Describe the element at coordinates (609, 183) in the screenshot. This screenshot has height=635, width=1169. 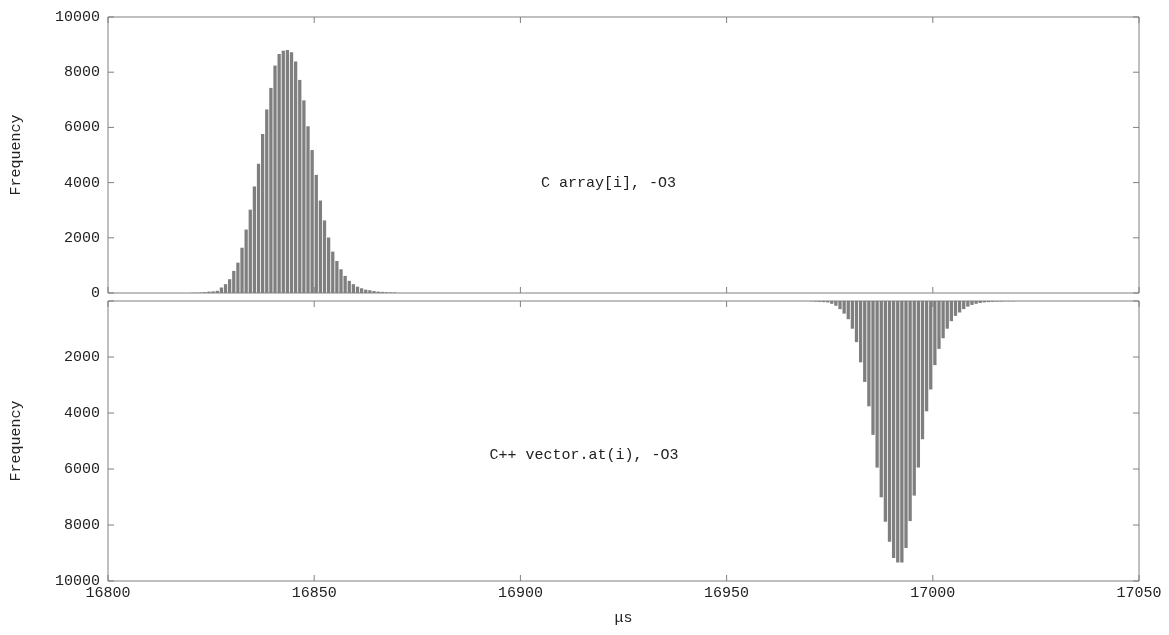
I see `text: C array[i], -O3` at that location.